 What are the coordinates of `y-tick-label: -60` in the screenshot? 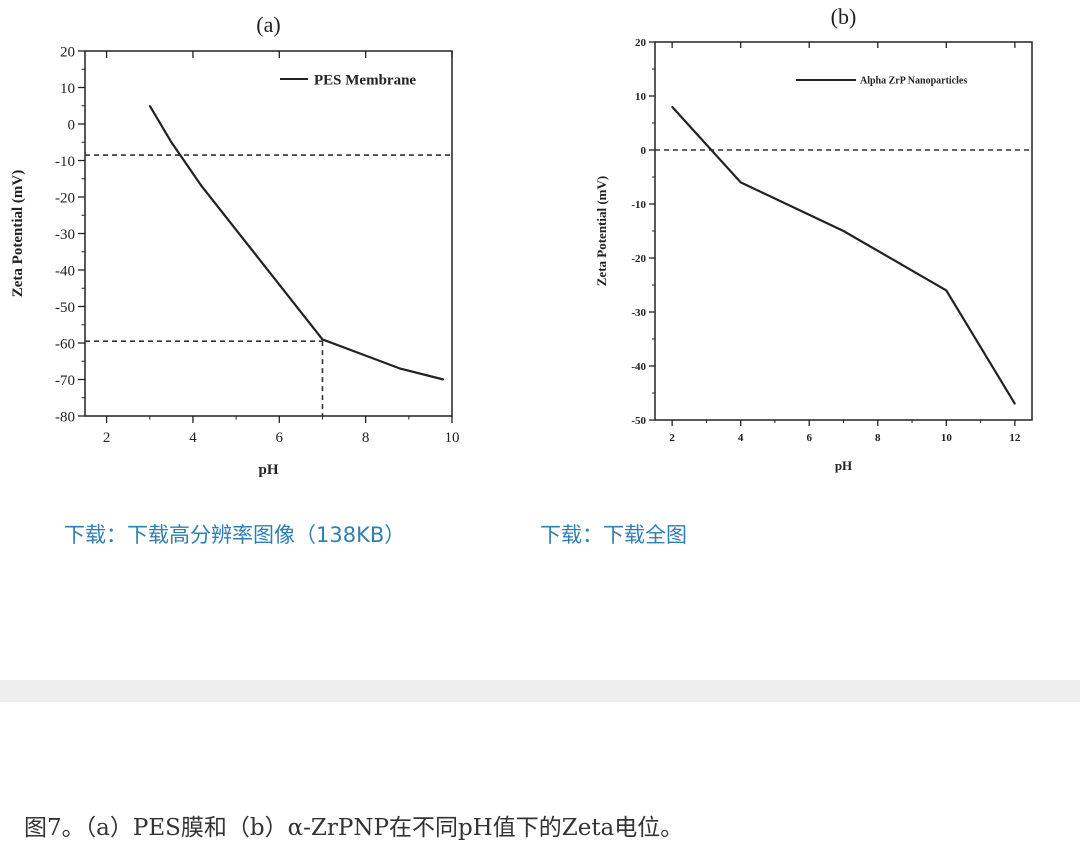 It's located at (65, 344).